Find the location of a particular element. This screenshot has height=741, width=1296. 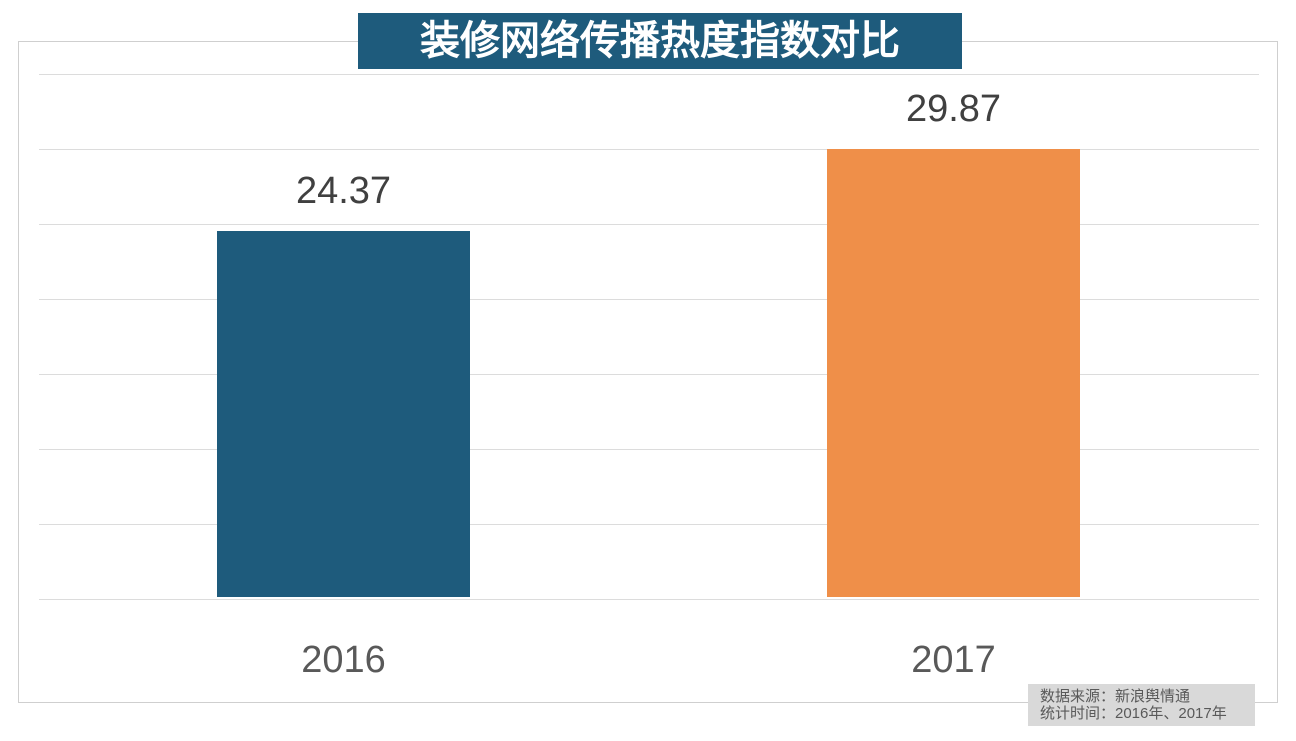

gridline-baseline is located at coordinates (649, 599).